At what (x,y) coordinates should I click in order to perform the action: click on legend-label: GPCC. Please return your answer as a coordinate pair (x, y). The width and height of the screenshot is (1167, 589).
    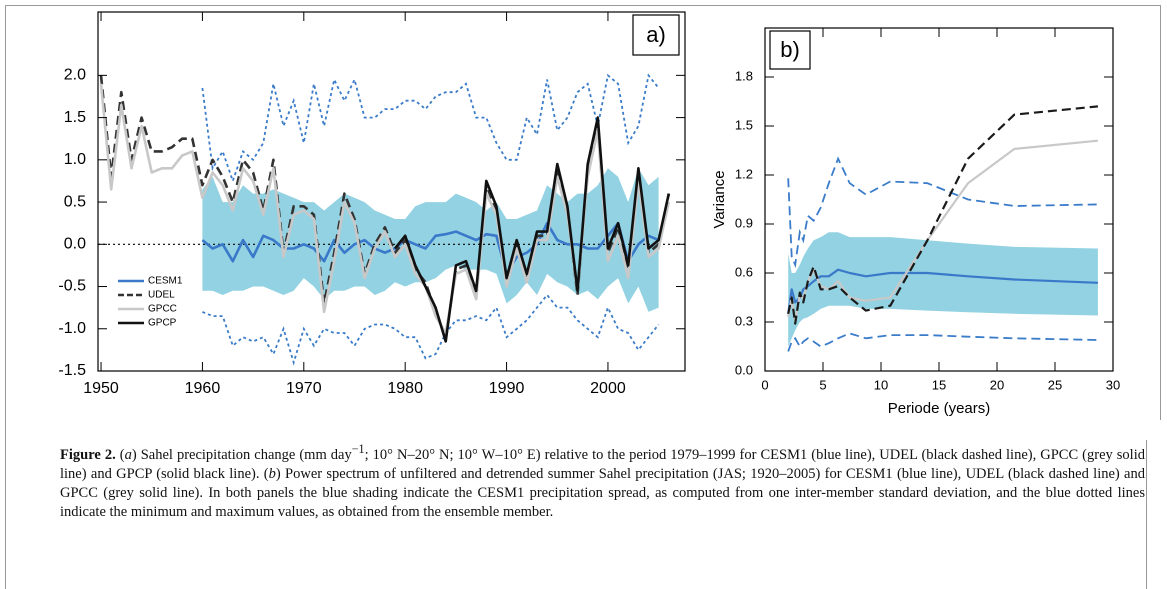
    Looking at the image, I should click on (162, 309).